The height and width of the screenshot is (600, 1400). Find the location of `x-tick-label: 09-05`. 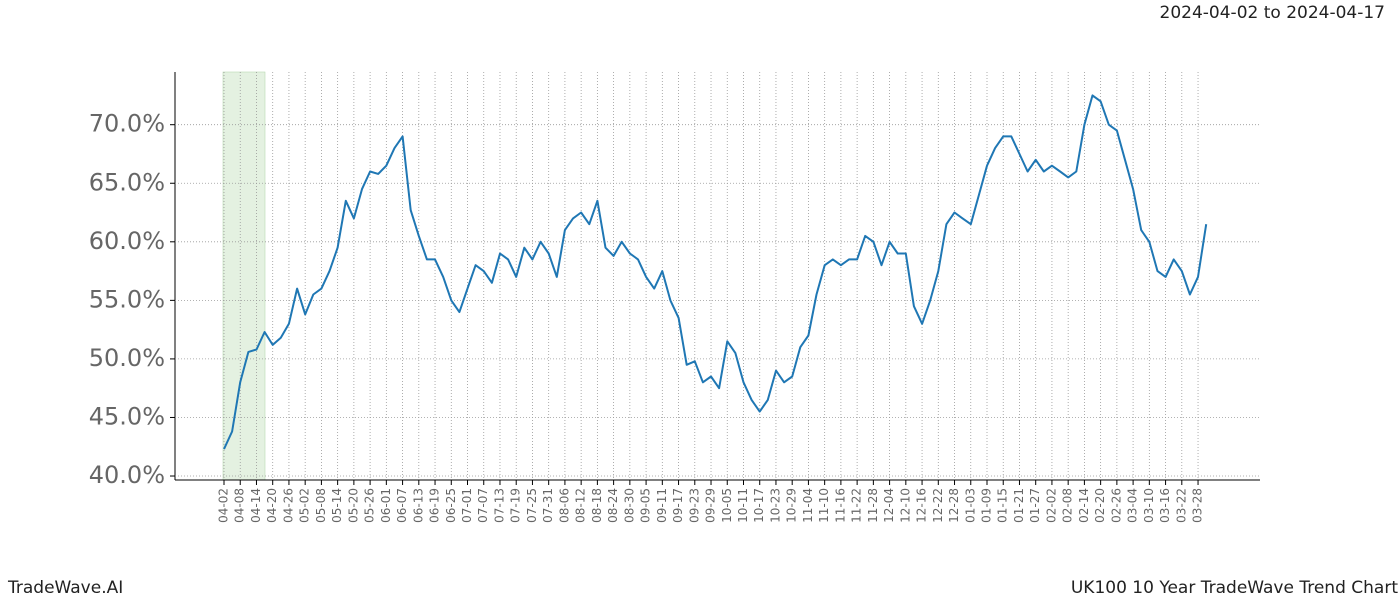

x-tick-label: 09-05 is located at coordinates (646, 505).